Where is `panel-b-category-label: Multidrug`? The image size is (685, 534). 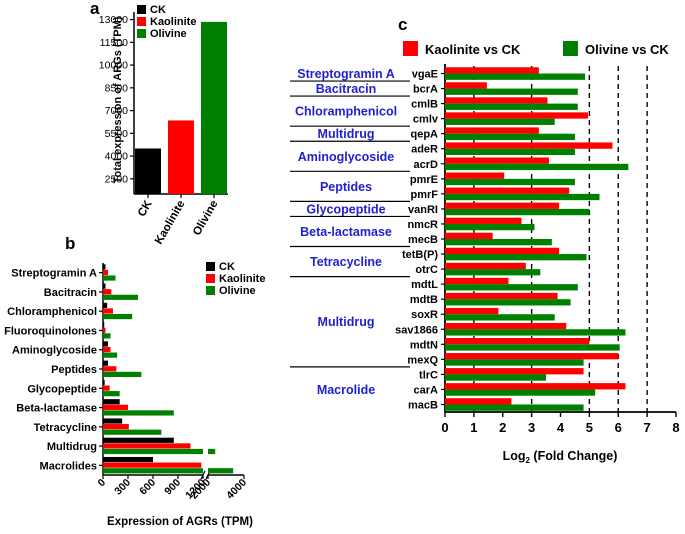 panel-b-category-label: Multidrug is located at coordinates (72, 447).